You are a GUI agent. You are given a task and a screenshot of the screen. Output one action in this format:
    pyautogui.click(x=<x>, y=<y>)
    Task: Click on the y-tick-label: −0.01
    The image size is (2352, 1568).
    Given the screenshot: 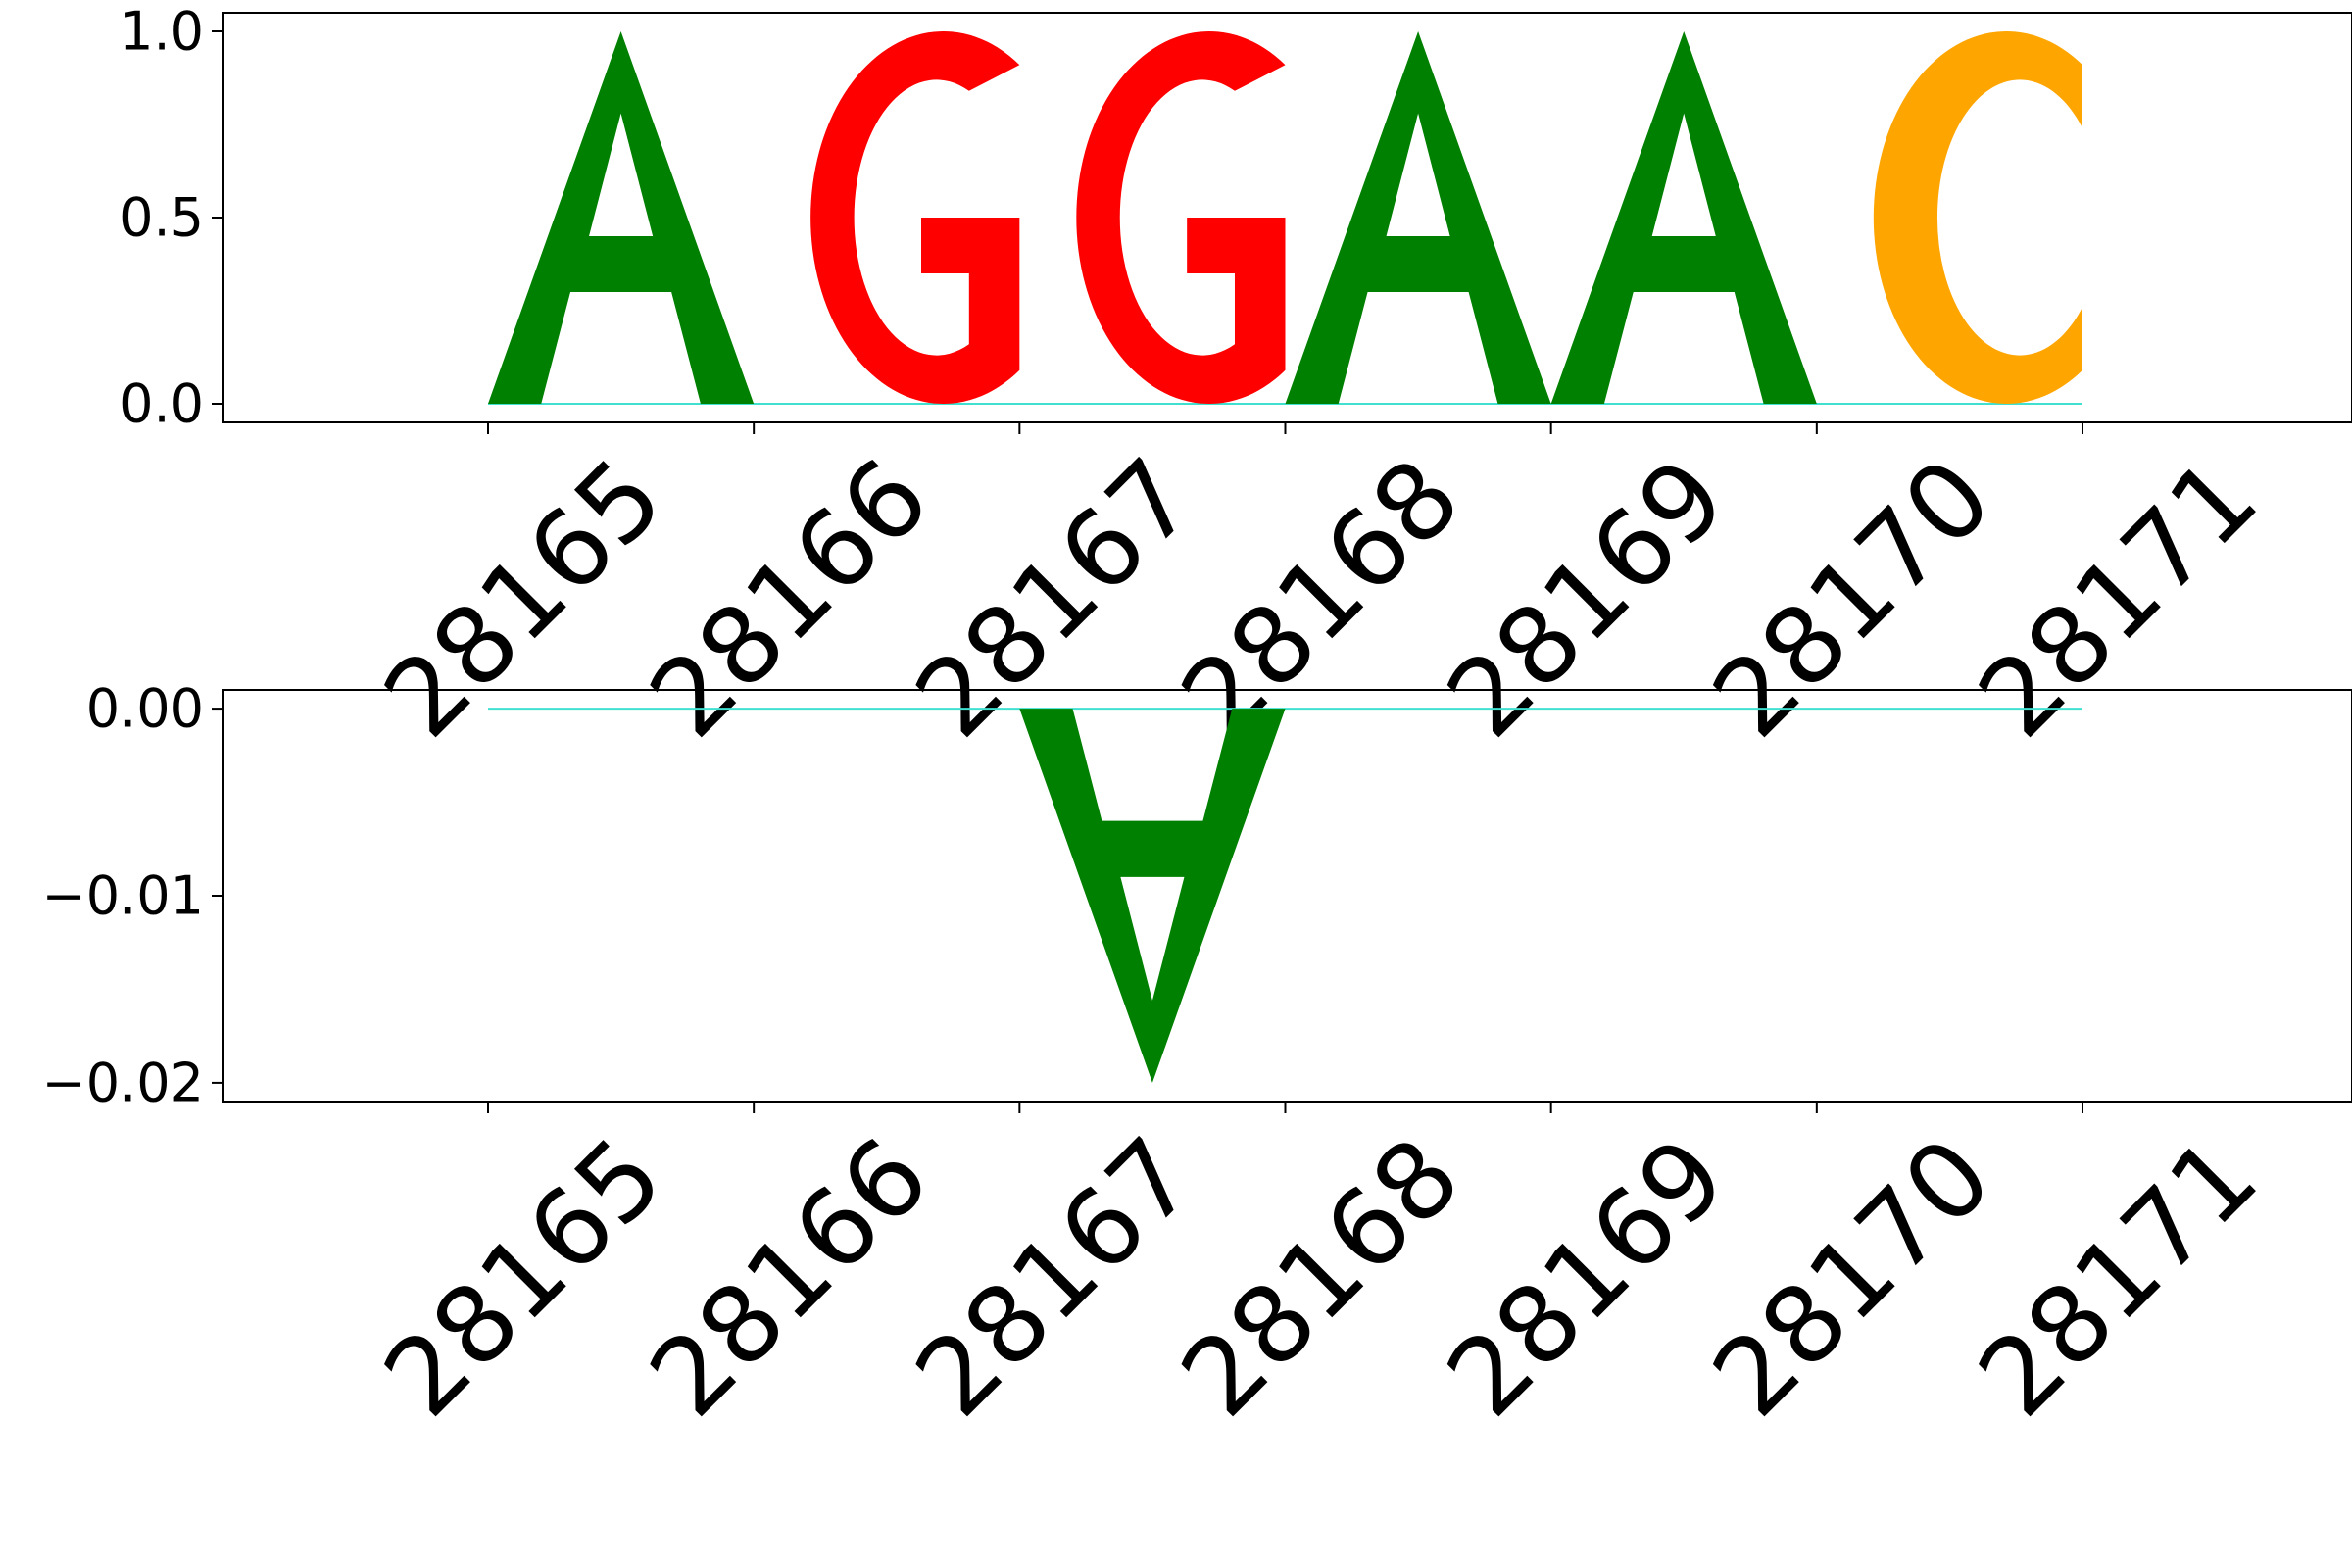 What is the action you would take?
    pyautogui.click(x=123, y=896)
    